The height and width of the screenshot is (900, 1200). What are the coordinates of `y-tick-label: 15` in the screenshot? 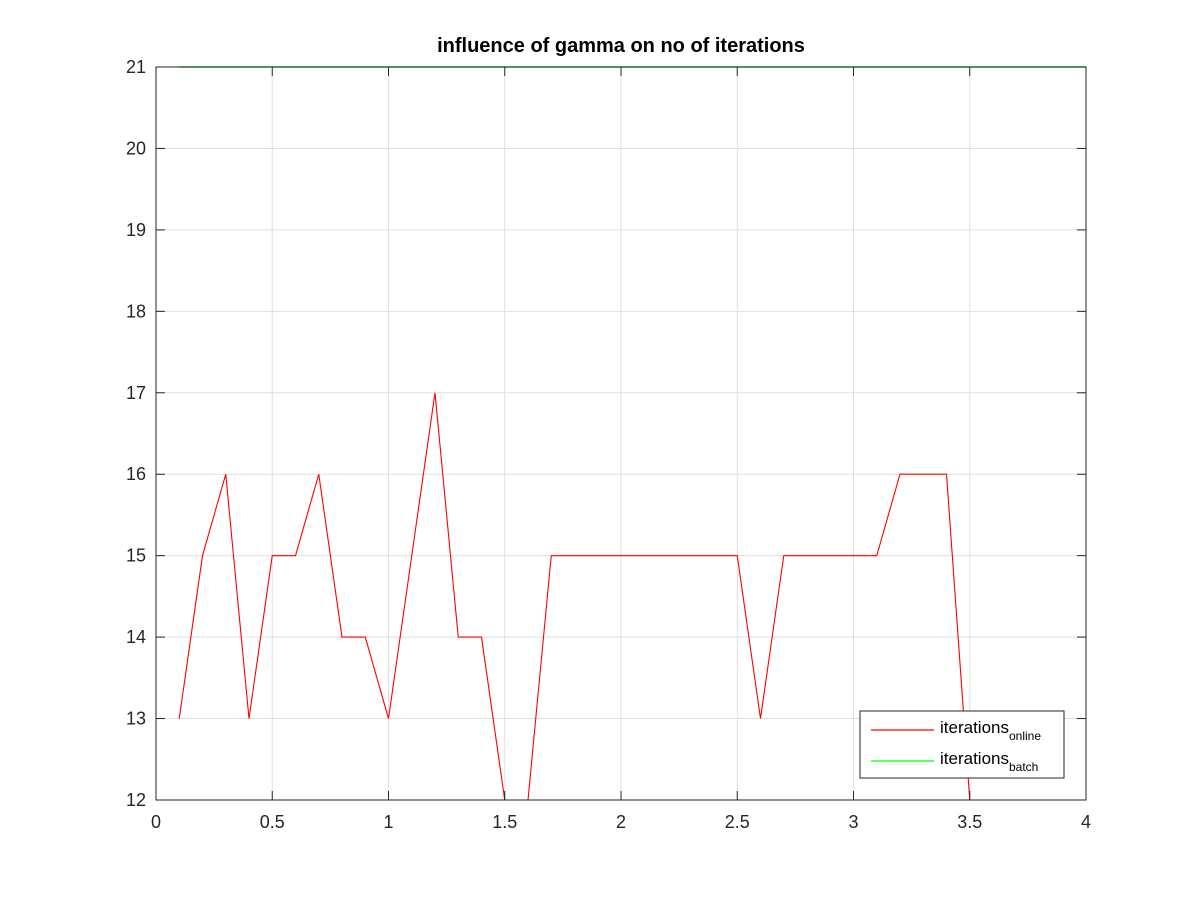 It's located at (136, 556).